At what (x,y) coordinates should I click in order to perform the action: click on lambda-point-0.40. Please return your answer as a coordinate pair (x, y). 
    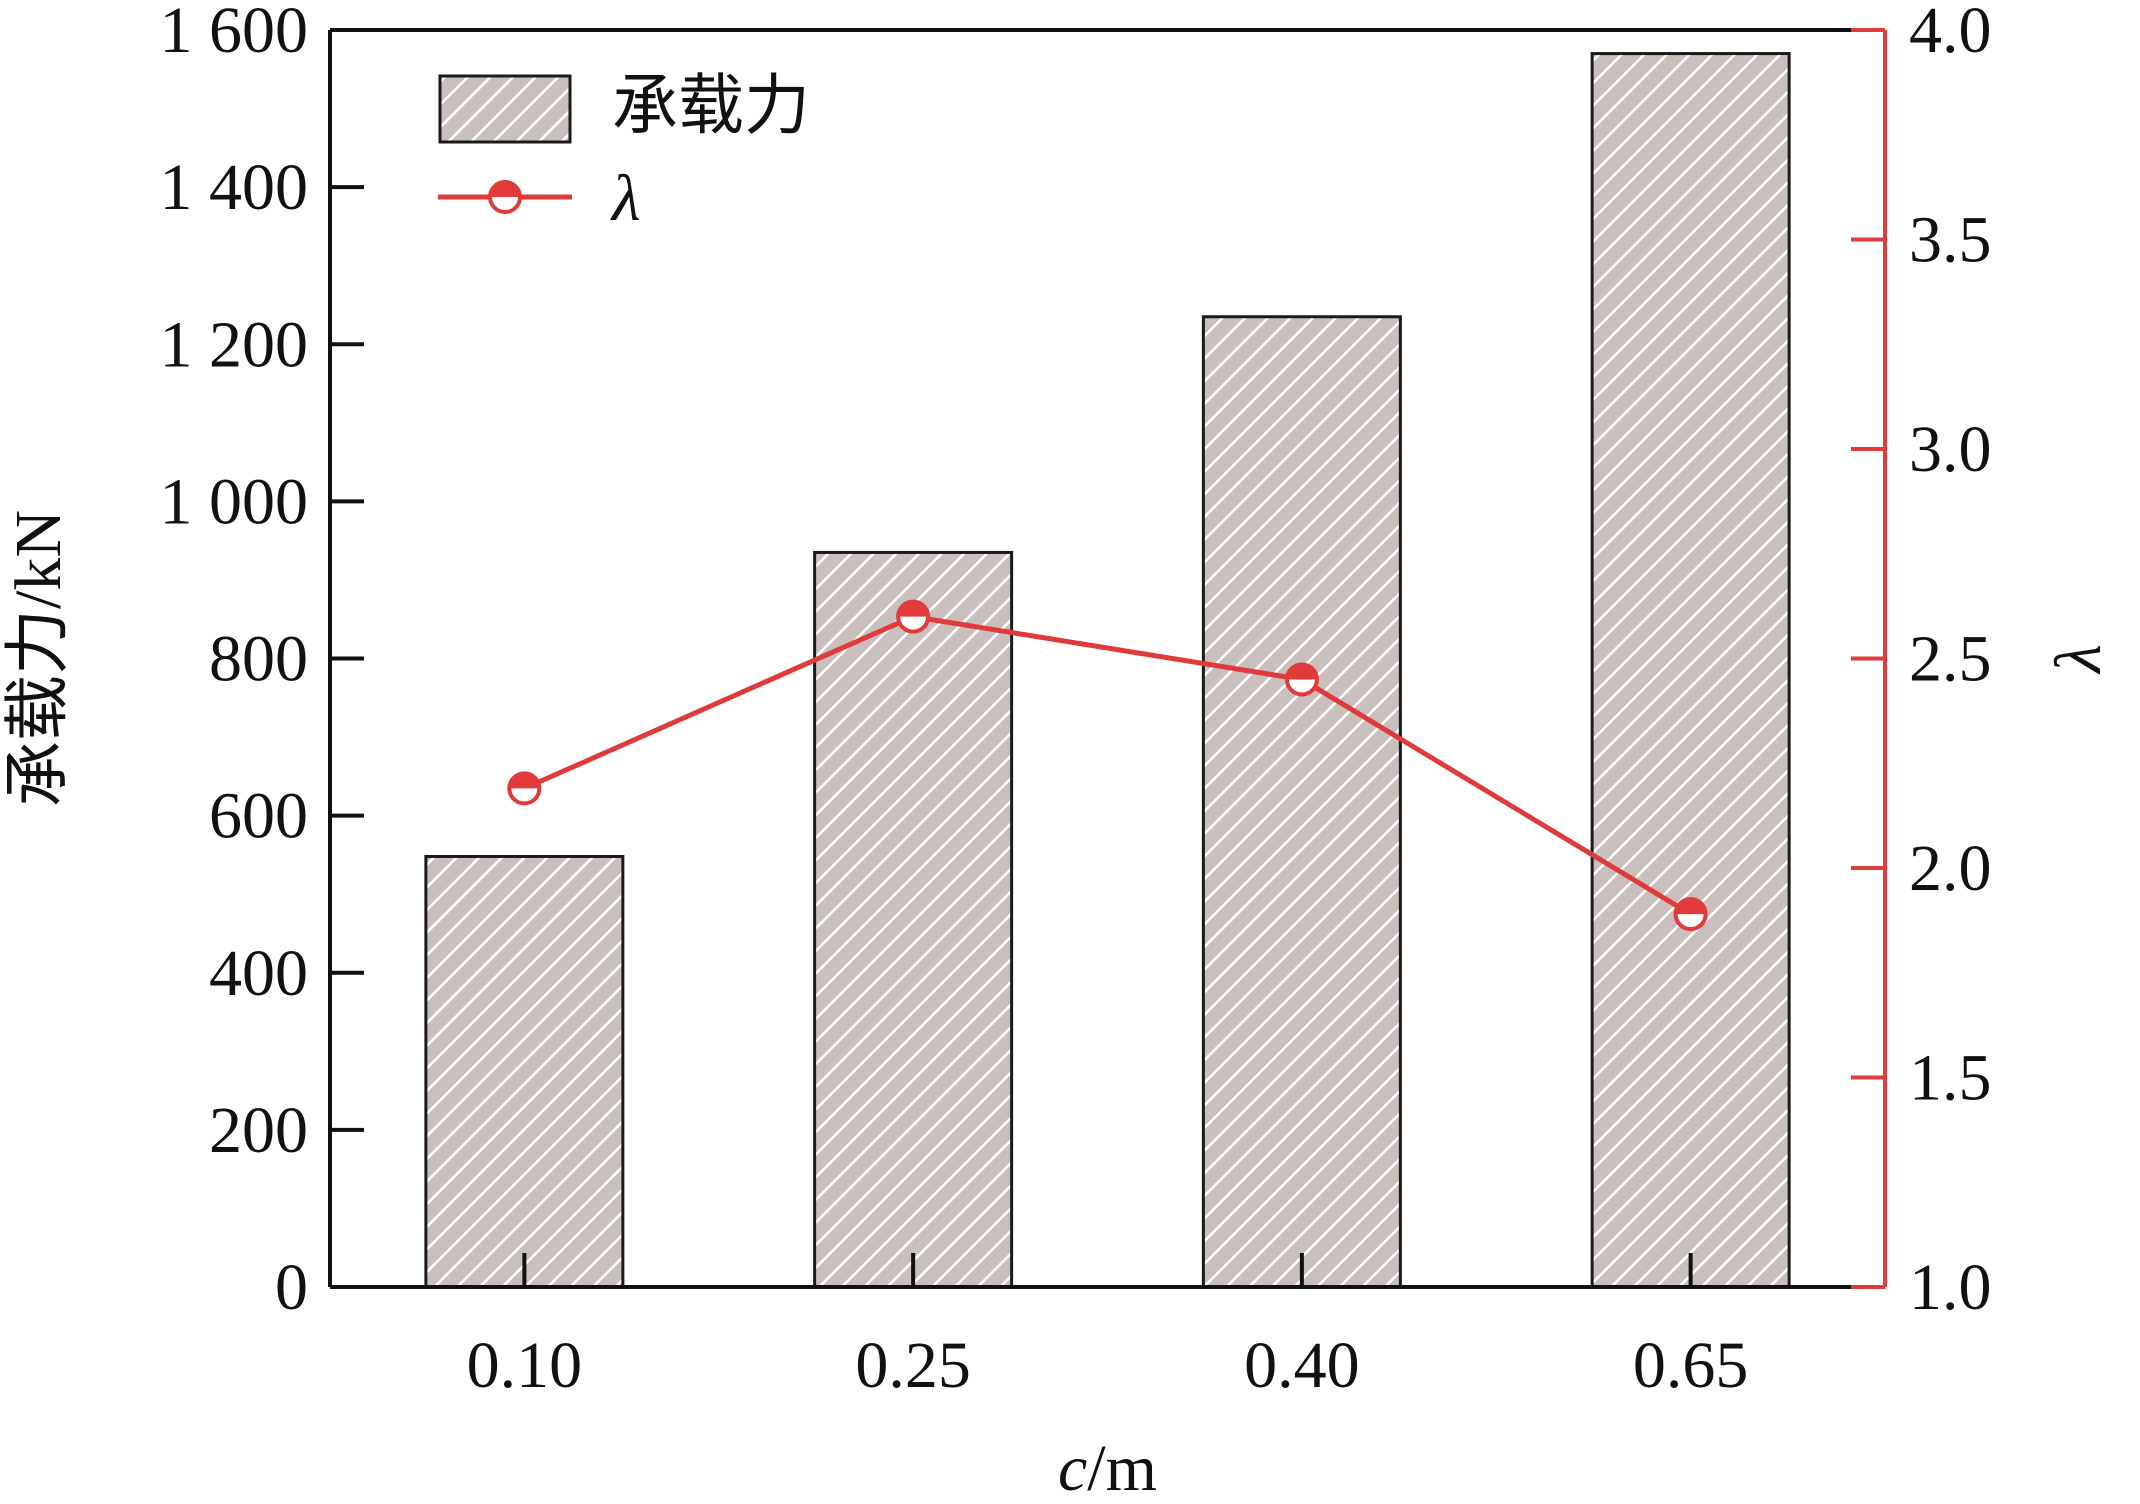
    Looking at the image, I should click on (1301, 679).